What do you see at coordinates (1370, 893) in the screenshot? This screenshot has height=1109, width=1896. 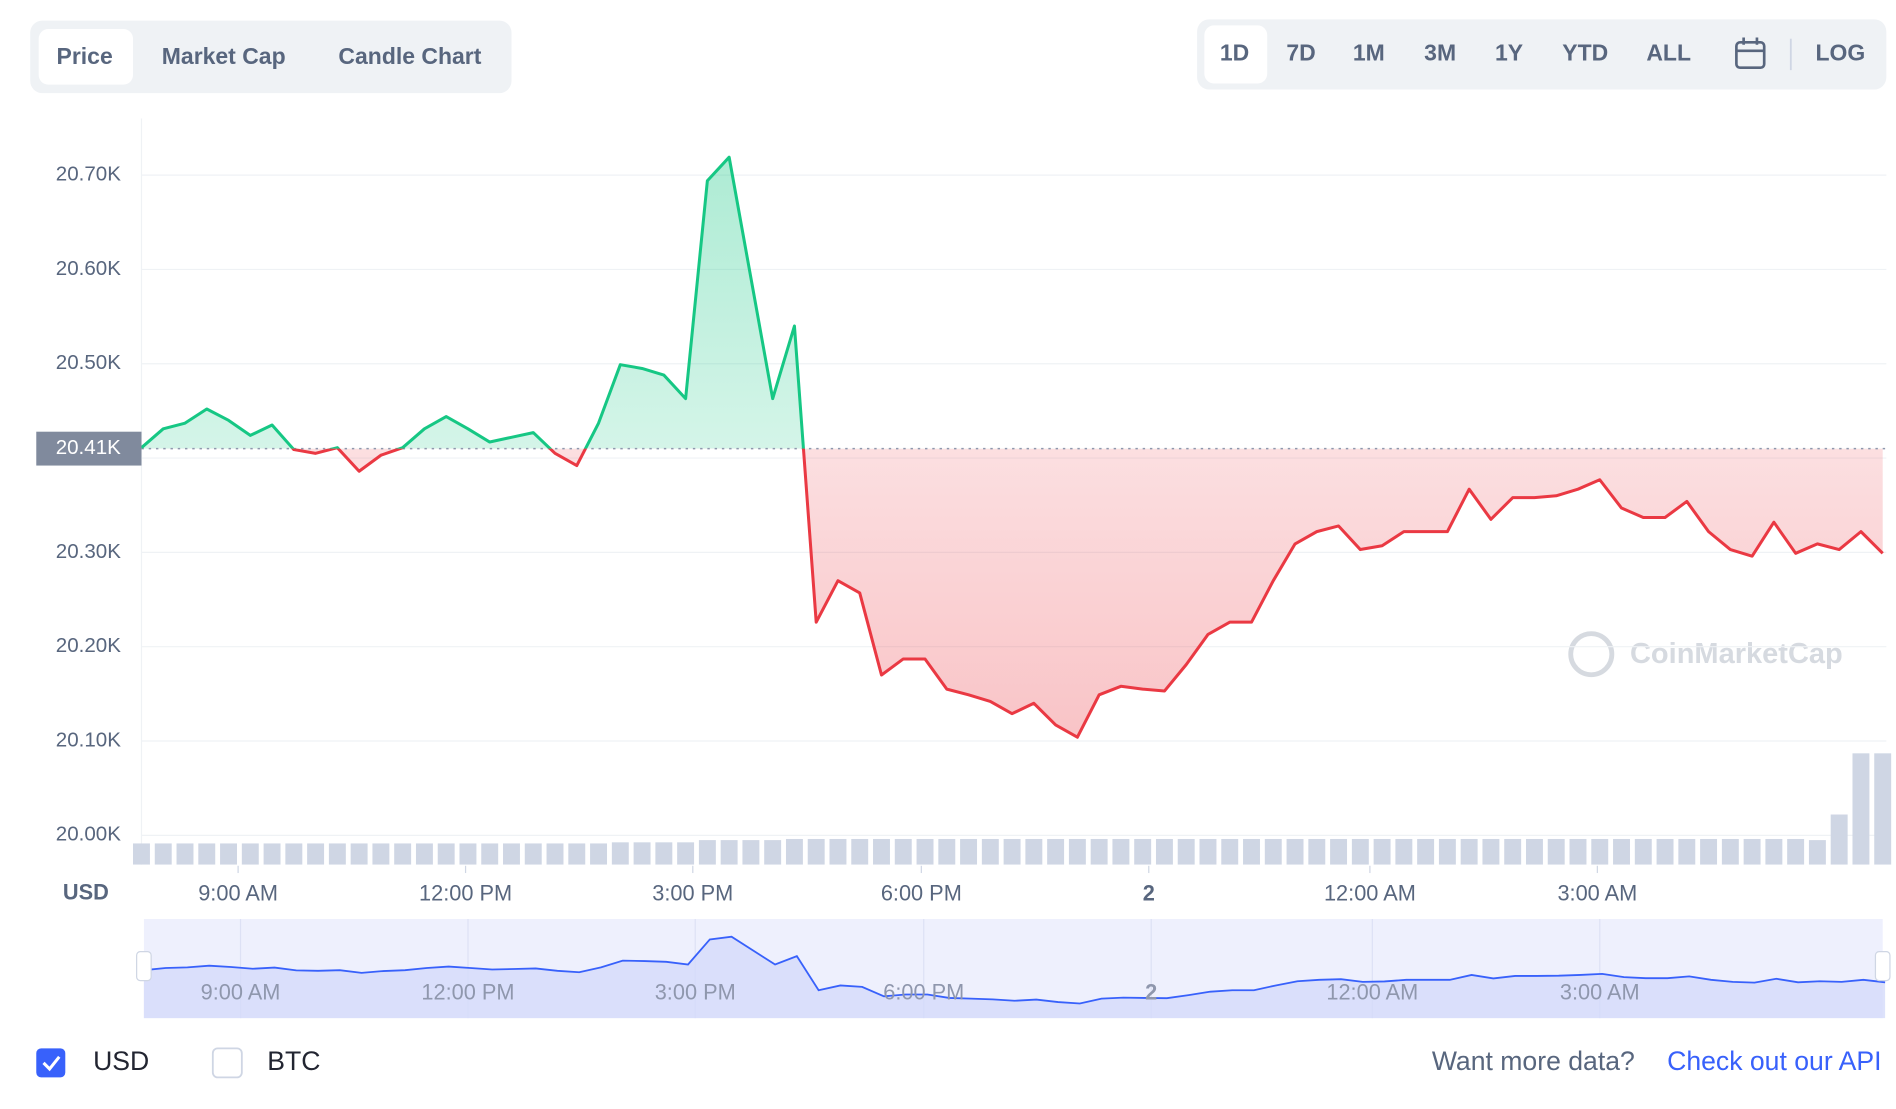 I see `x-tick-label: 12:00 AM` at bounding box center [1370, 893].